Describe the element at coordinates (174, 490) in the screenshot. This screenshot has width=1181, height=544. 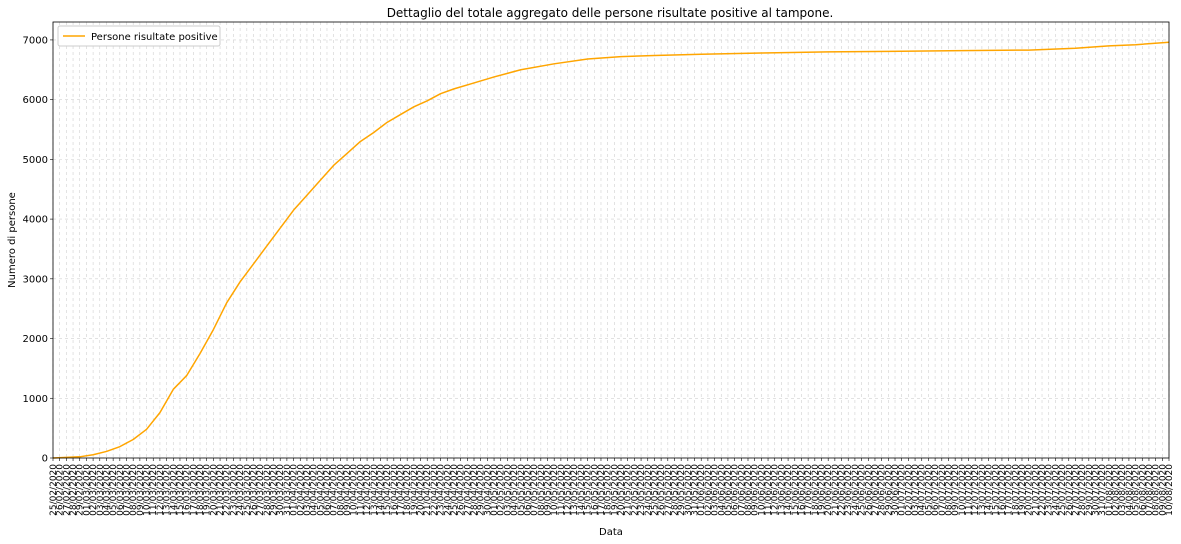
I see `x-tick-label: 14/03/2020` at that location.